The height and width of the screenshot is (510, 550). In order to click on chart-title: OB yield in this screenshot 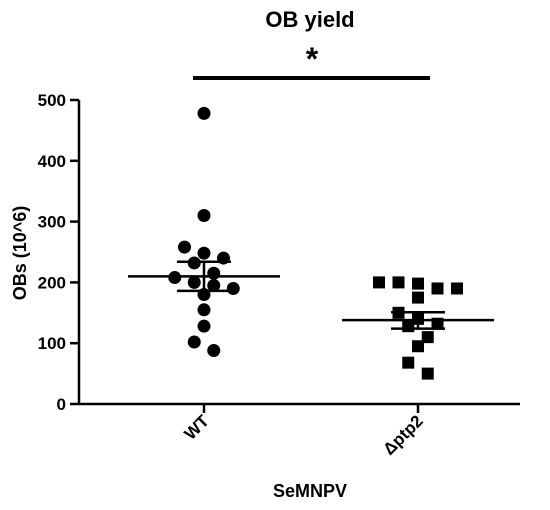, I will do `click(309, 19)`.